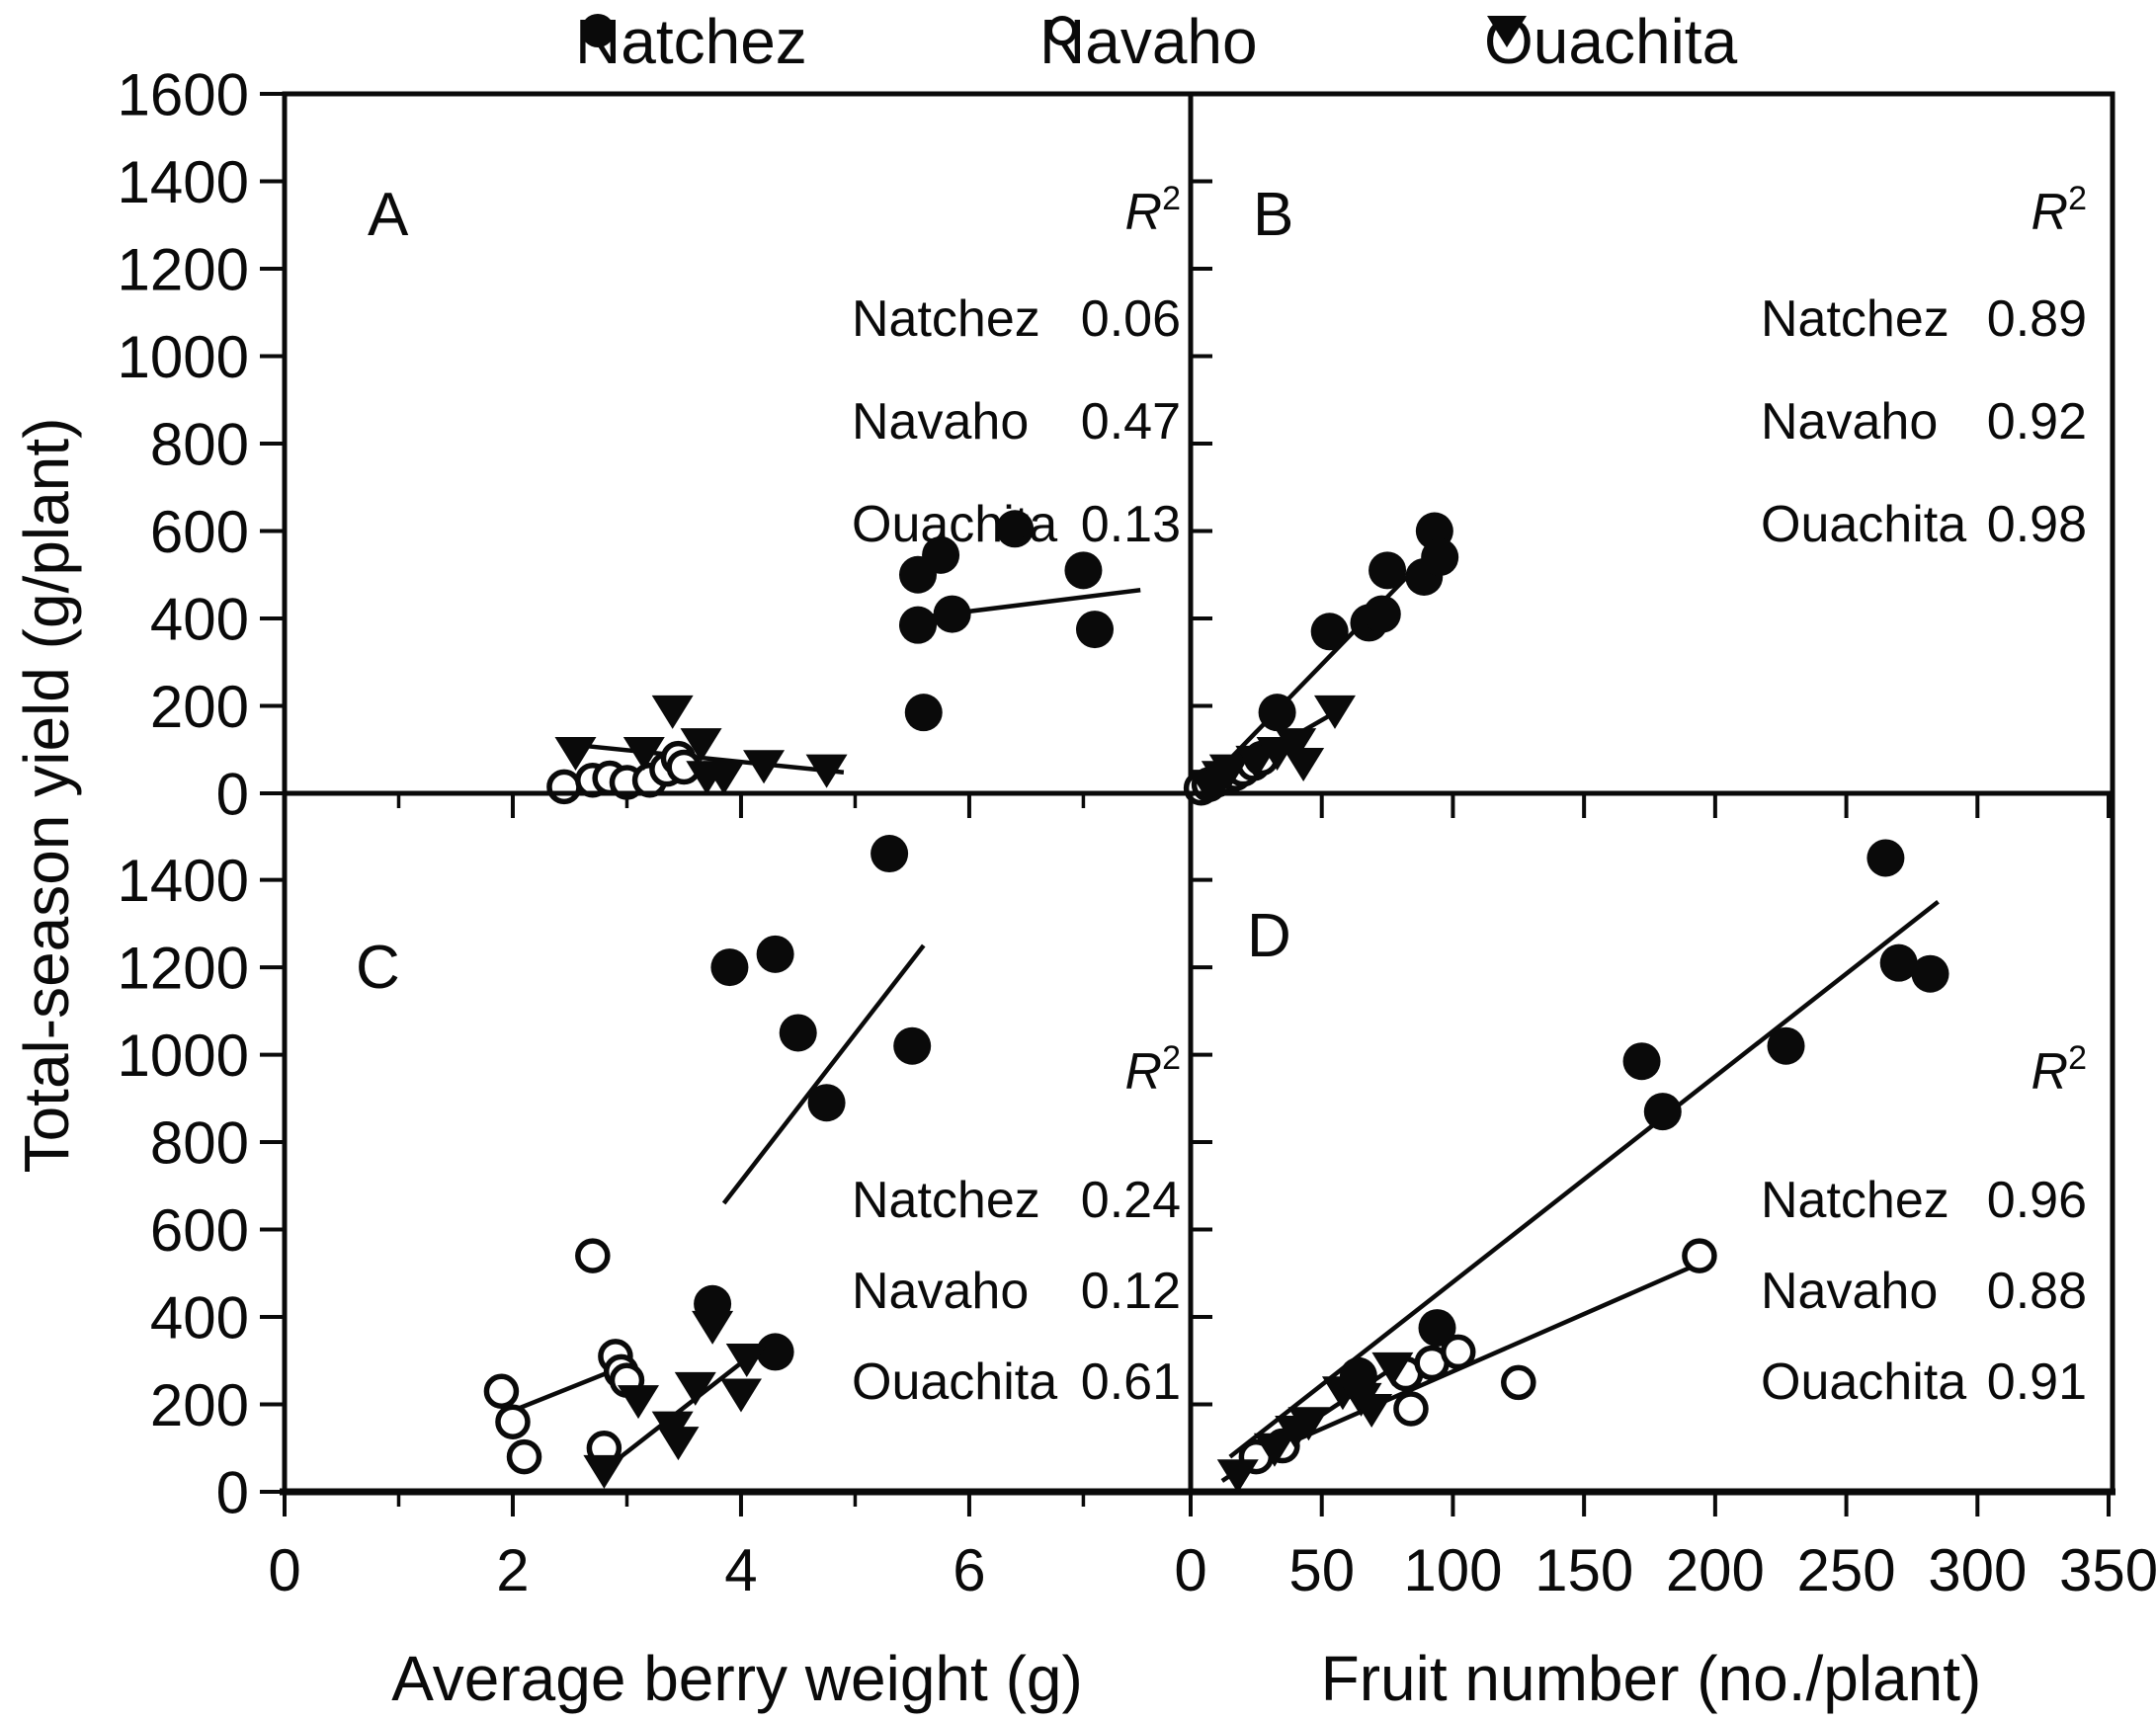  I want to click on r2-value: 0.06, so click(1131, 319).